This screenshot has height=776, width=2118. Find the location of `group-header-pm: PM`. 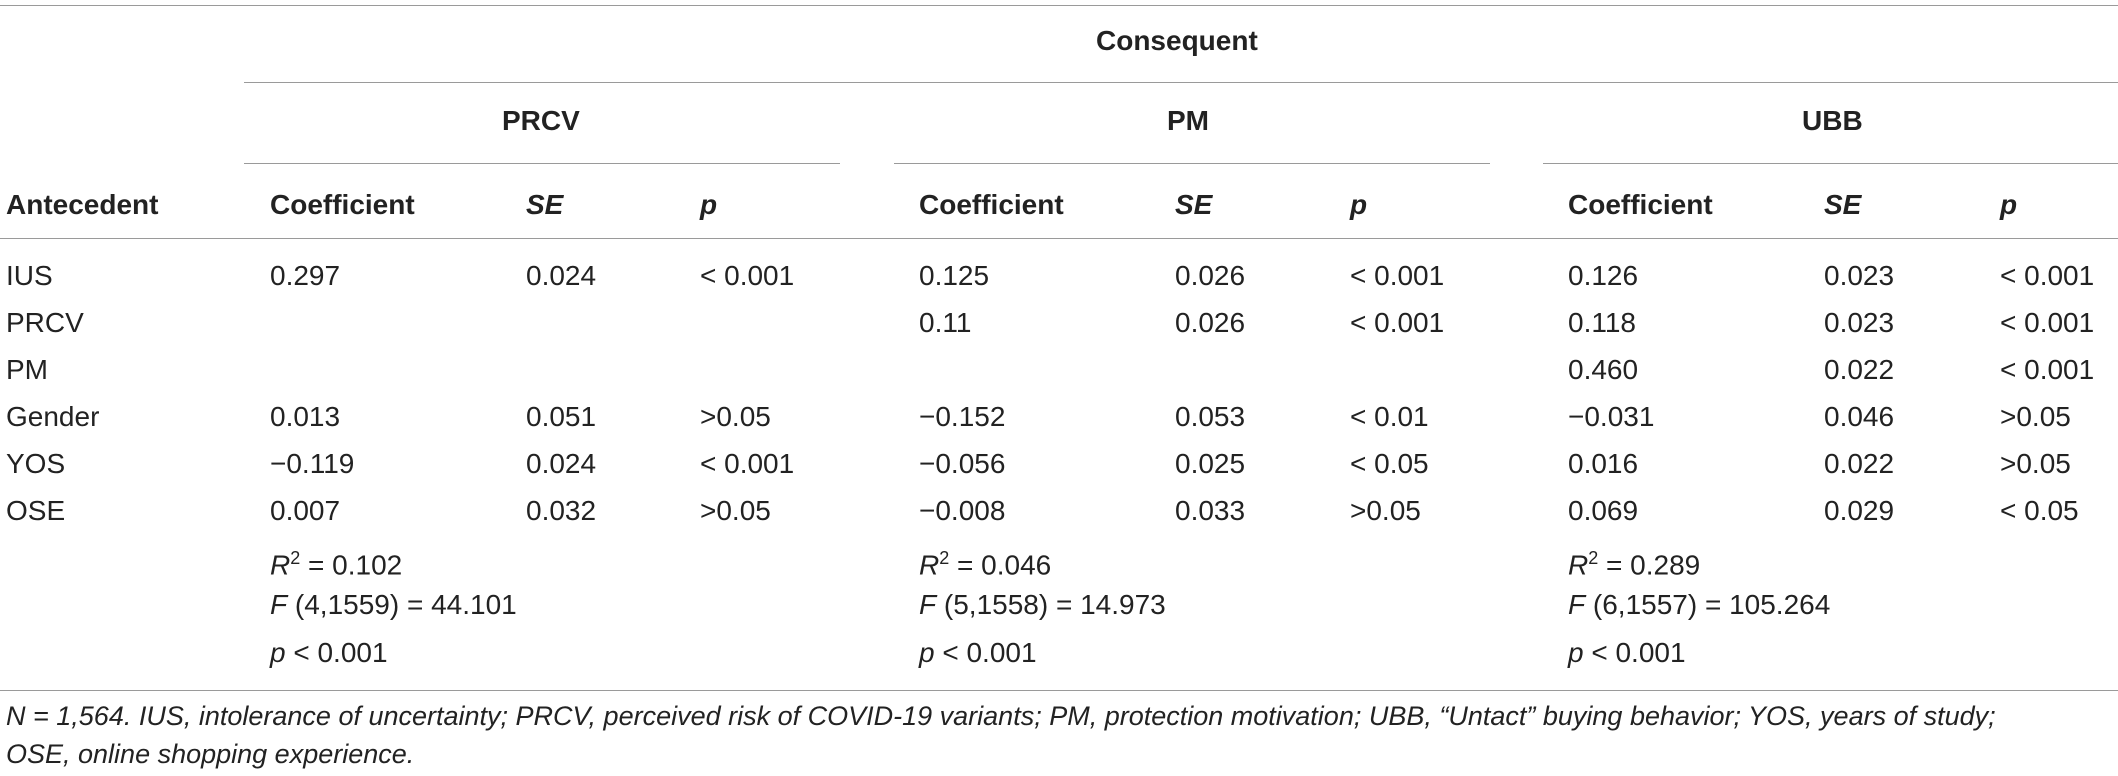

group-header-pm: PM is located at coordinates (1188, 120).